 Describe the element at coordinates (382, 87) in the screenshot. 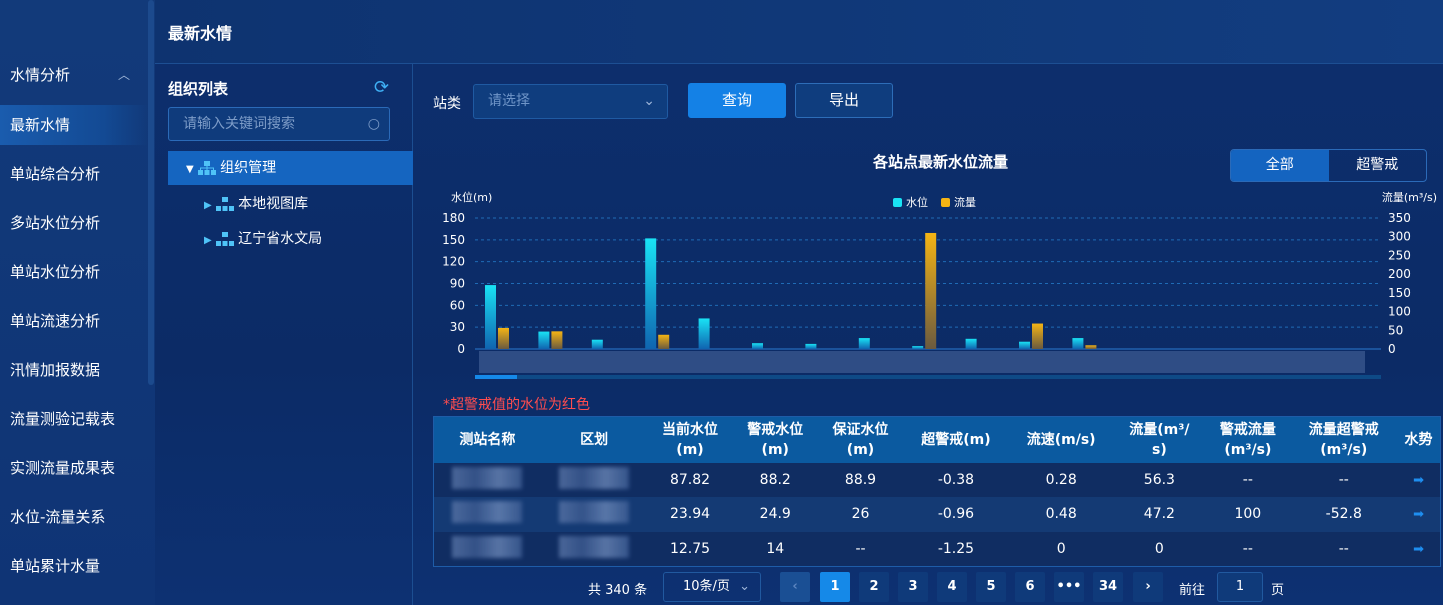

I see `refresh-icon: ⟳` at that location.